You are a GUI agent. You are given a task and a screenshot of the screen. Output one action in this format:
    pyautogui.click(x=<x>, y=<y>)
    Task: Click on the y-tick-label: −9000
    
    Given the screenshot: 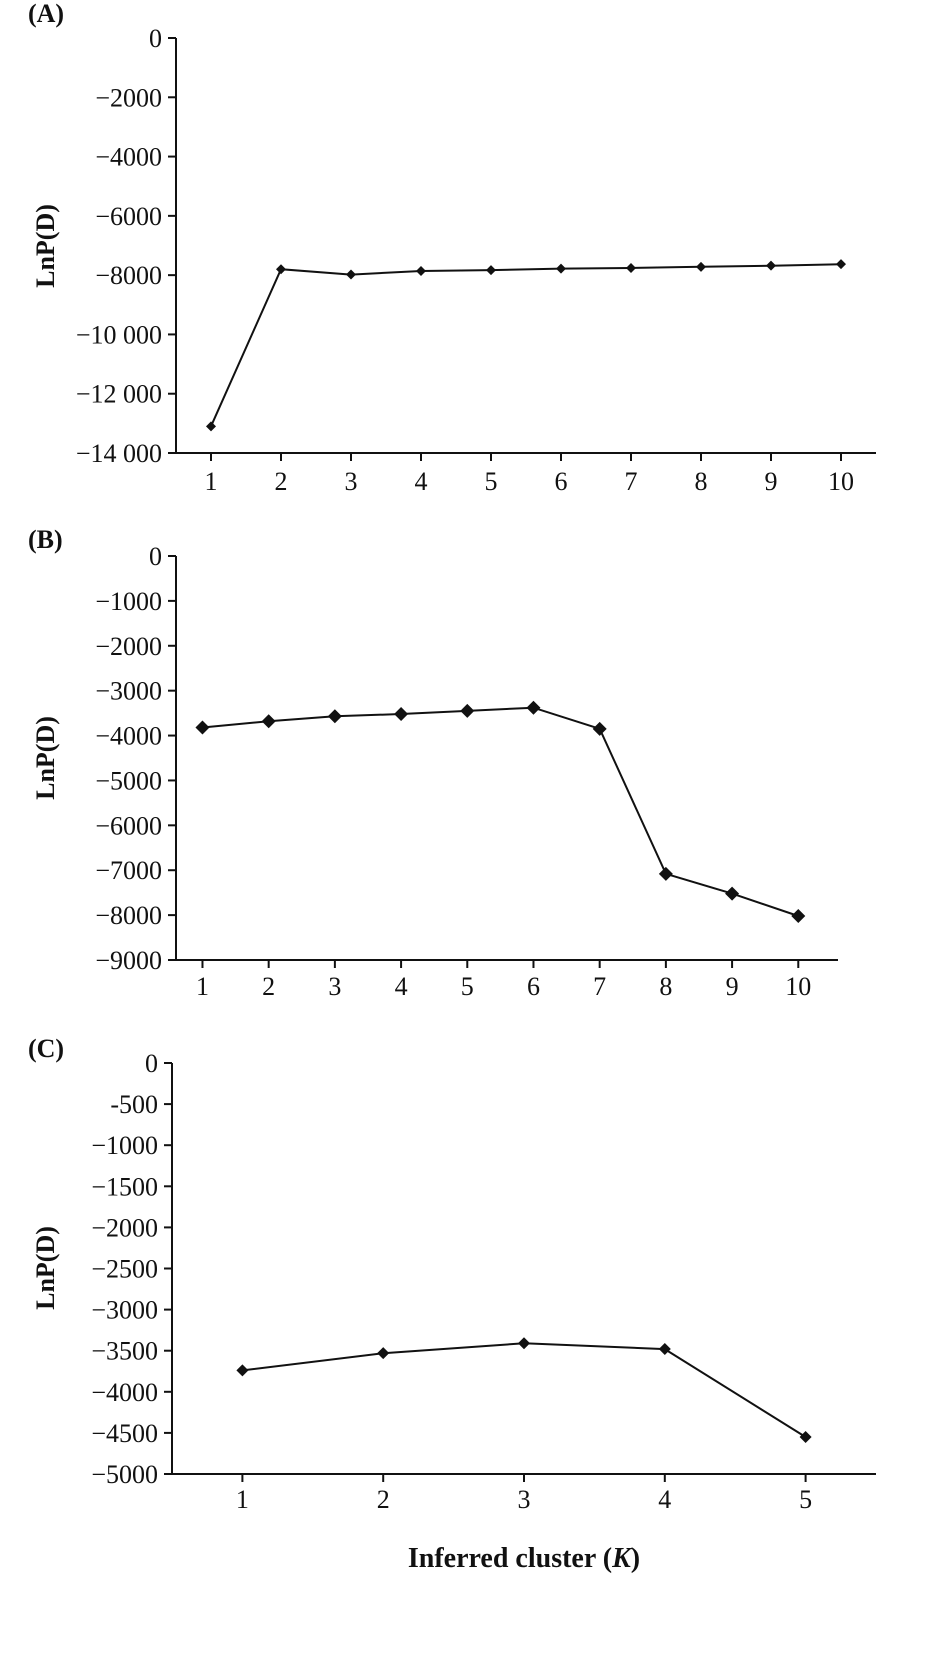 What is the action you would take?
    pyautogui.click(x=128, y=960)
    